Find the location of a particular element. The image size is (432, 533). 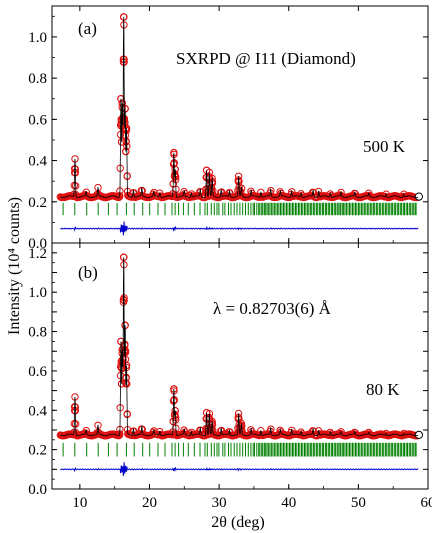

panel-a-temperature-annotation: 500 K is located at coordinates (384, 146).